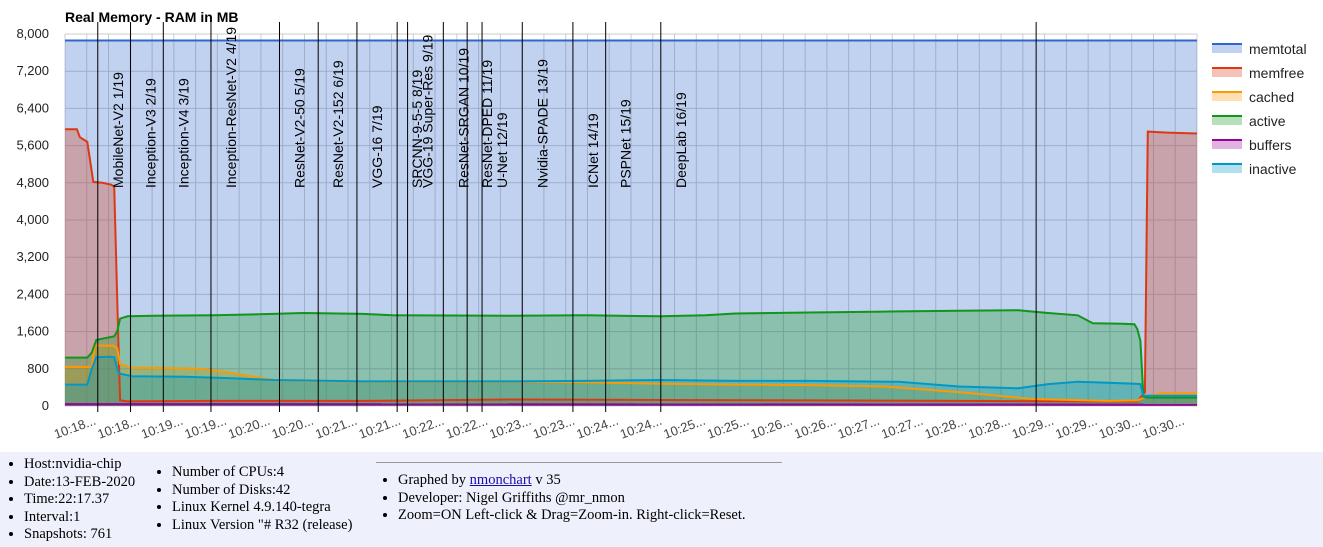 The image size is (1323, 547). What do you see at coordinates (151, 133) in the screenshot?
I see `marker-label: Inception-V3 2/19` at bounding box center [151, 133].